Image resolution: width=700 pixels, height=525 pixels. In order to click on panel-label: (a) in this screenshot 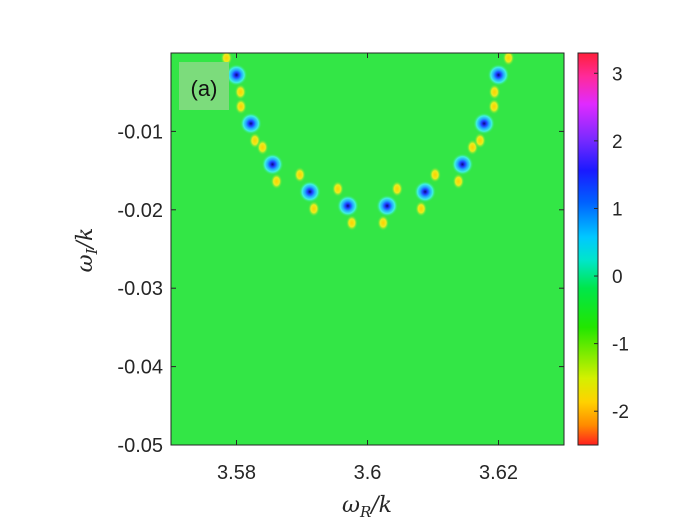, I will do `click(204, 88)`.